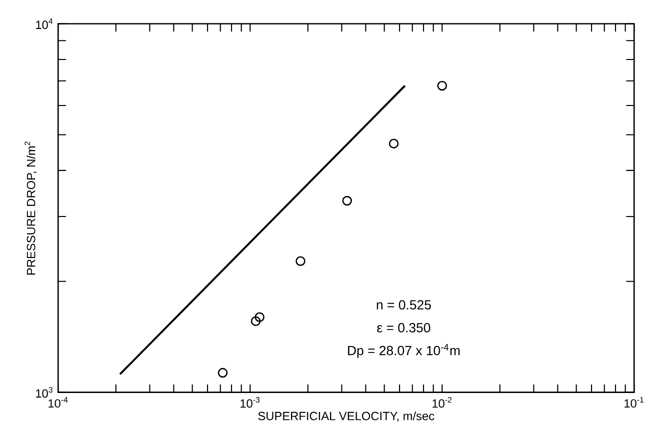  Describe the element at coordinates (404, 351) in the screenshot. I see `annotation: Dp = 28.07 x 10$^{-4}$m` at that location.